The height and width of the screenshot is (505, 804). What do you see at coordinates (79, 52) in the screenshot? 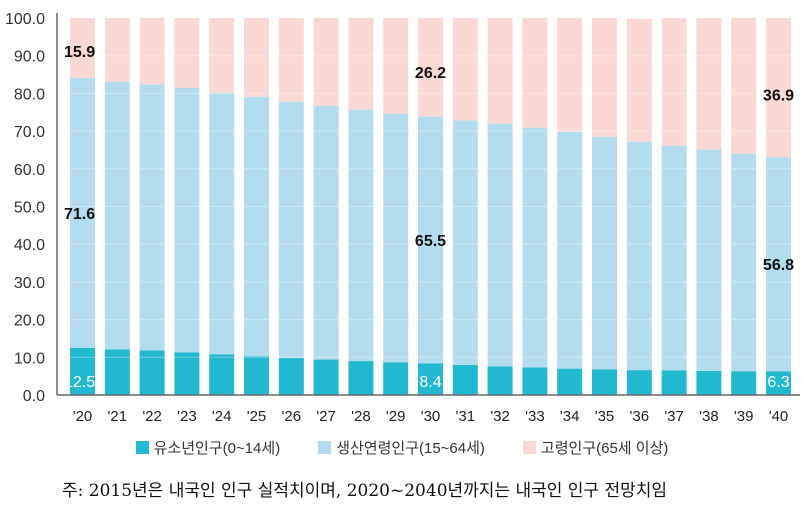
I see `data-label: 15.9` at bounding box center [79, 52].